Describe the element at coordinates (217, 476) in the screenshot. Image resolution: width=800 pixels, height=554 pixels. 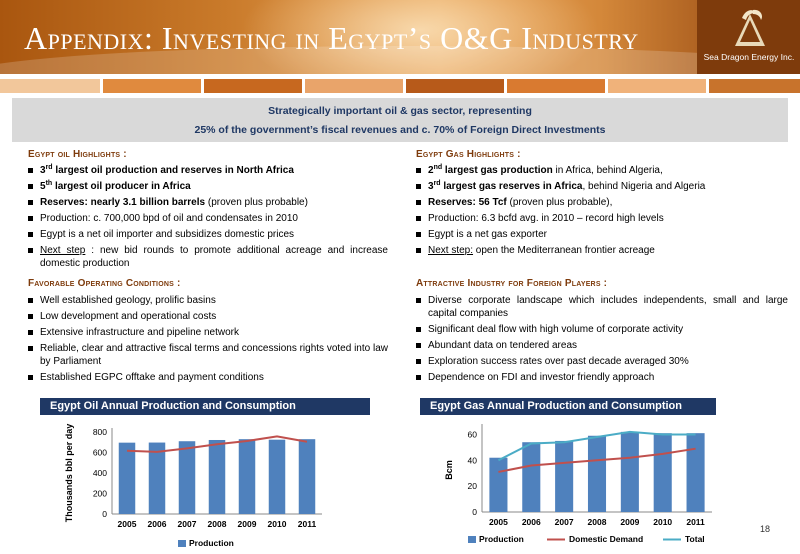
I see `oil-bar-2008` at that location.